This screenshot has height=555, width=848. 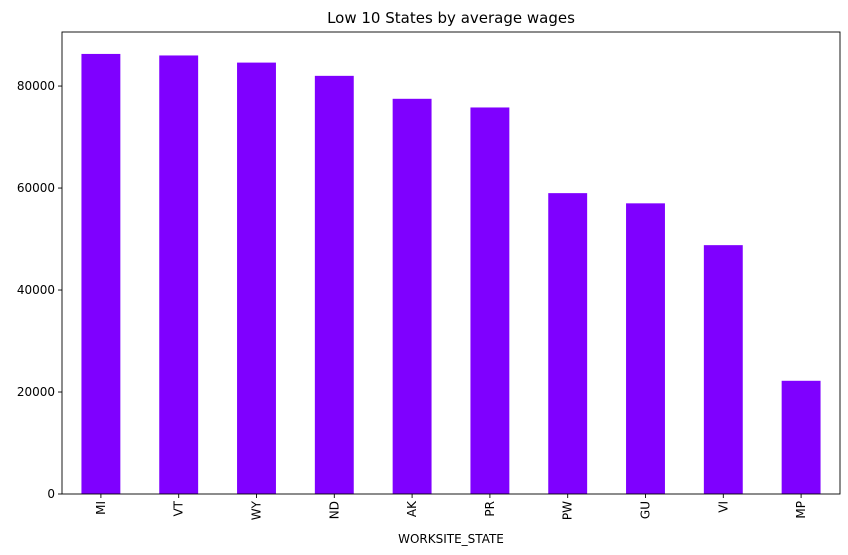 I want to click on bar-nd, so click(x=334, y=284).